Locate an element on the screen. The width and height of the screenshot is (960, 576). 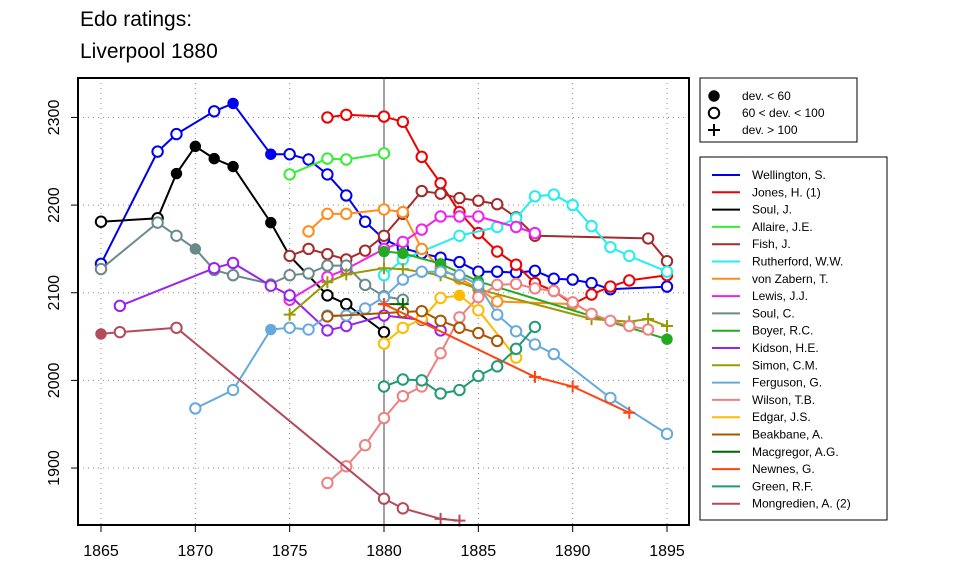
legend-label-von-zabern-t: von Zabern, T. is located at coordinates (790, 279).